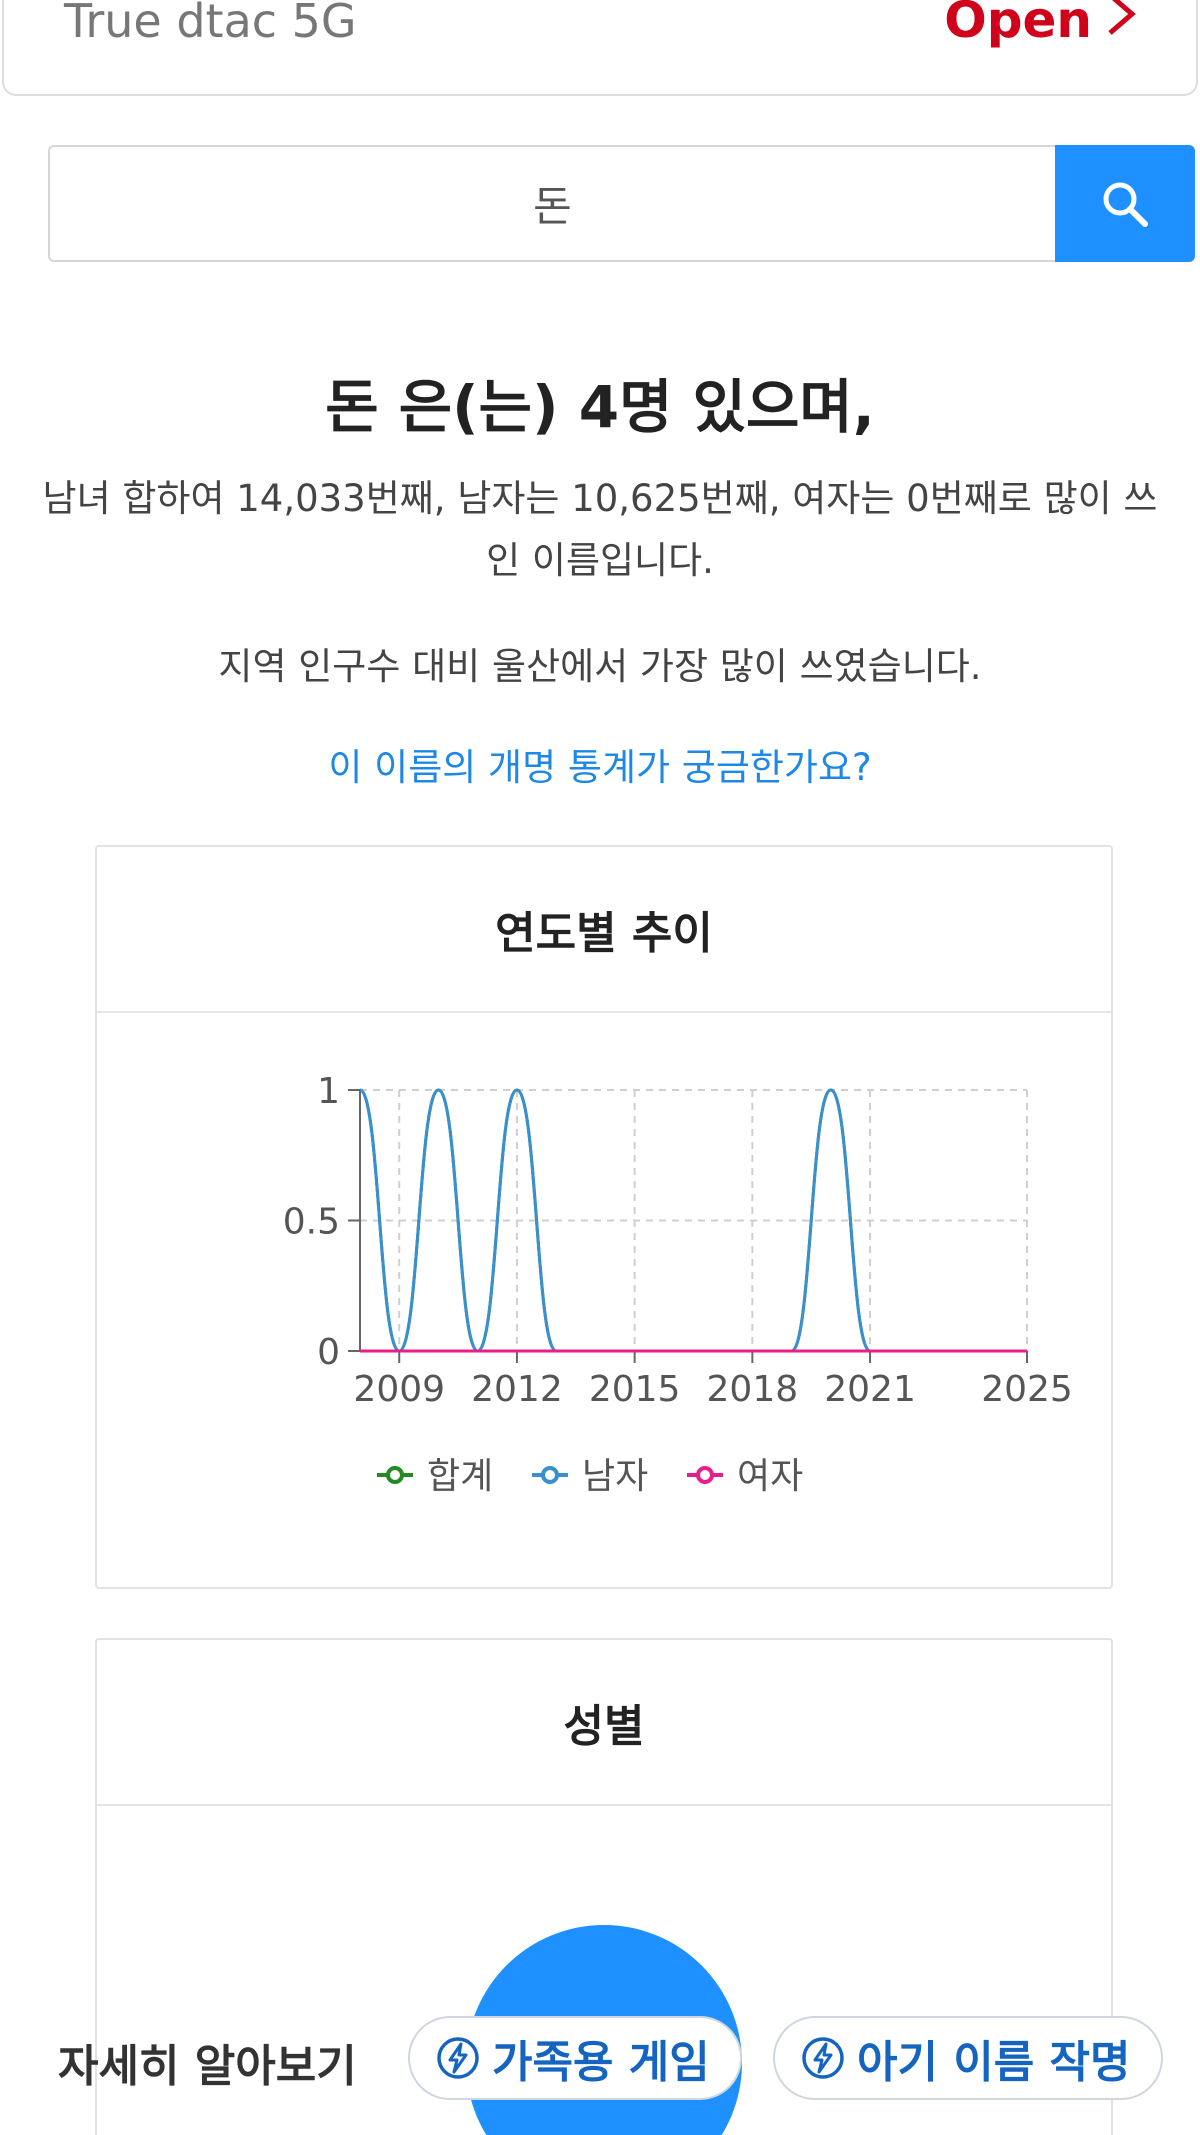  What do you see at coordinates (870, 1389) in the screenshot?
I see `x-tick-label: 2021` at bounding box center [870, 1389].